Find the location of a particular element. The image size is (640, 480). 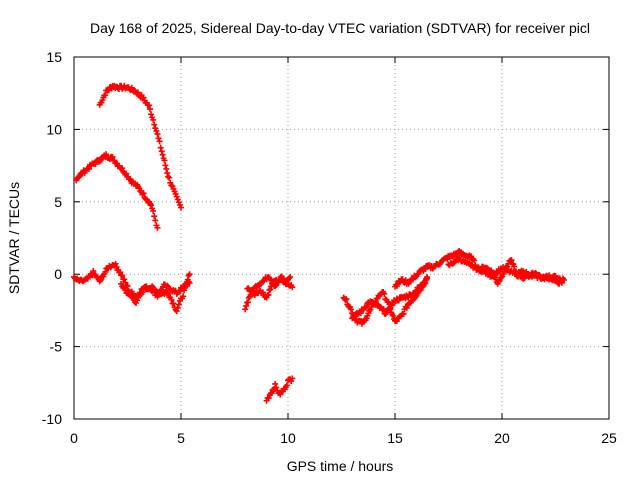

x-tick-label: 20 is located at coordinates (502, 438).